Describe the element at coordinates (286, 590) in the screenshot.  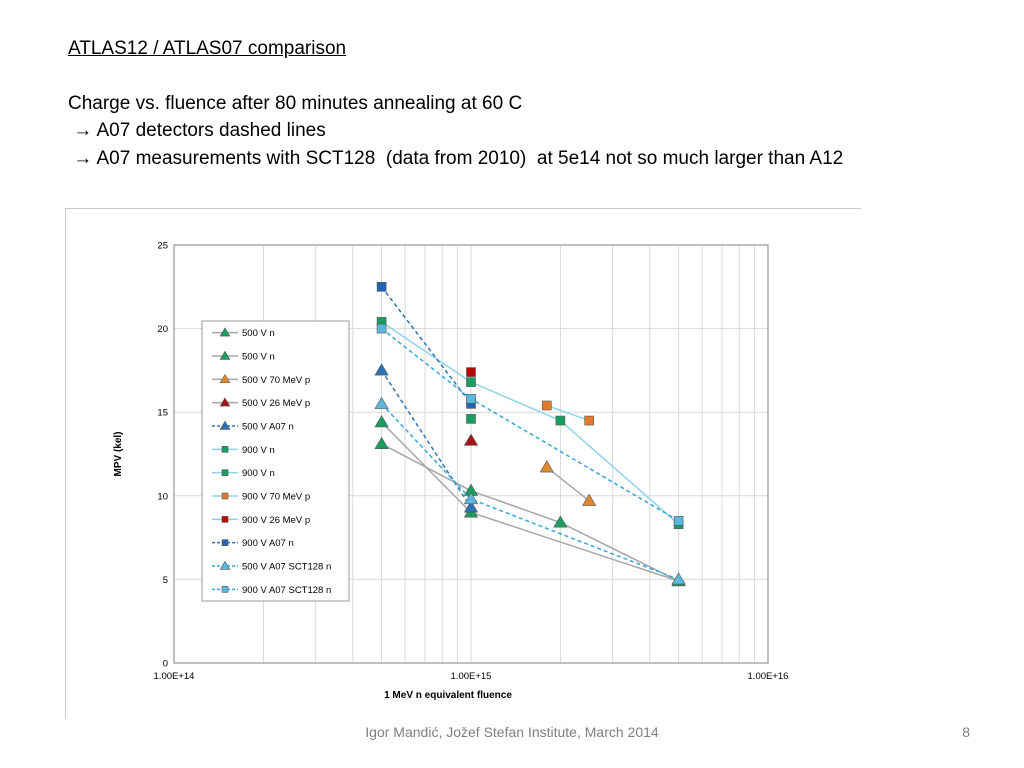
I see `legend-label: 900 V A07 SCT128 n` at that location.